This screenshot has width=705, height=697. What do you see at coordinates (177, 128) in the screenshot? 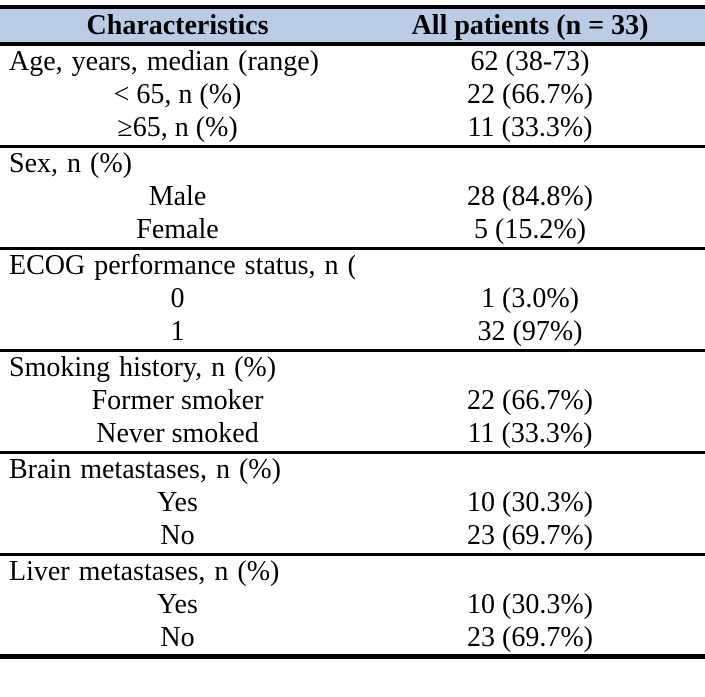
I see `row-label: ≥65, n (%)` at bounding box center [177, 128].